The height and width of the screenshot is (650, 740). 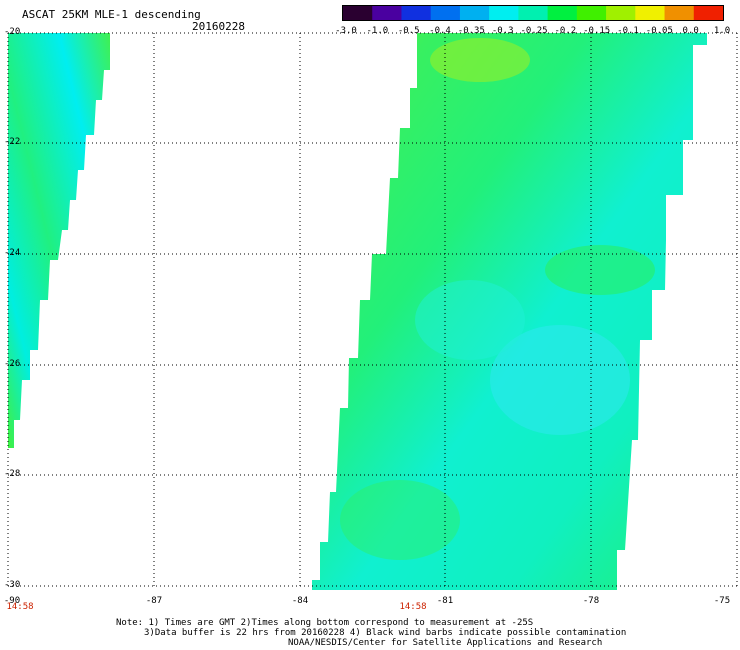 What do you see at coordinates (591, 601) in the screenshot?
I see `lon-label: -78` at bounding box center [591, 601].